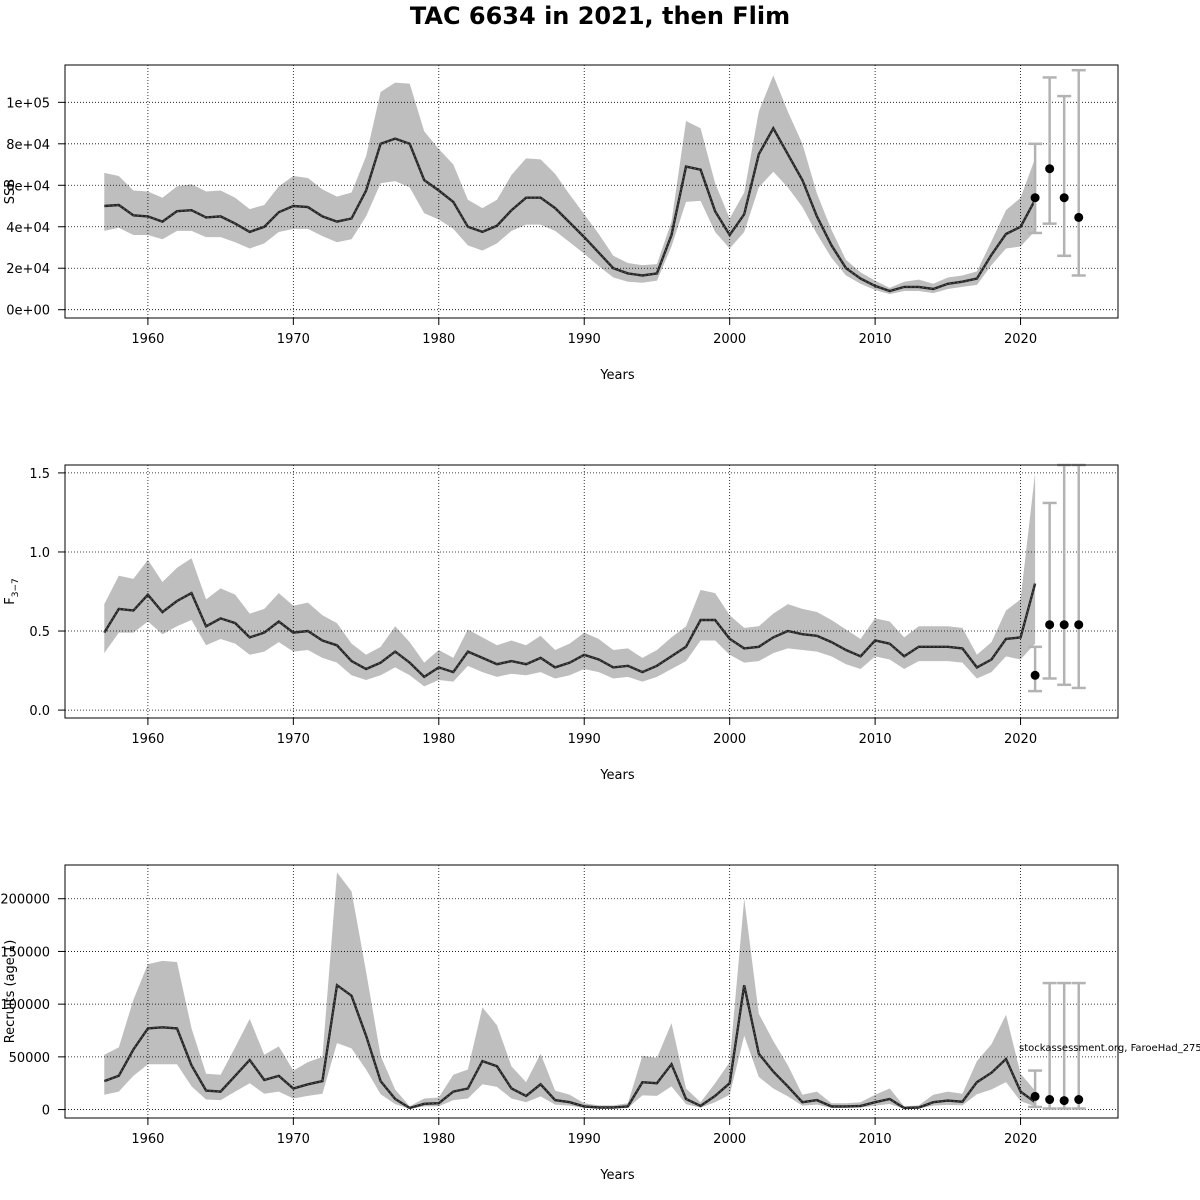 The width and height of the screenshot is (1200, 1200). What do you see at coordinates (729, 339) in the screenshot?
I see `ssb-x-tick-label: 2000` at bounding box center [729, 339].